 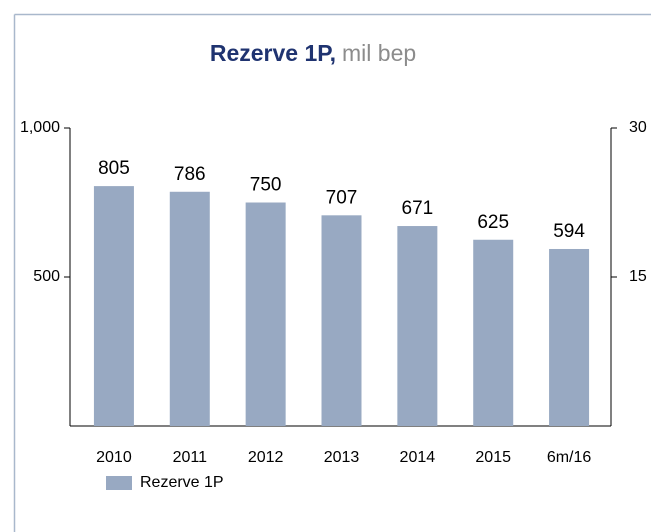 I want to click on x-tick-label: 2011, so click(x=190, y=457).